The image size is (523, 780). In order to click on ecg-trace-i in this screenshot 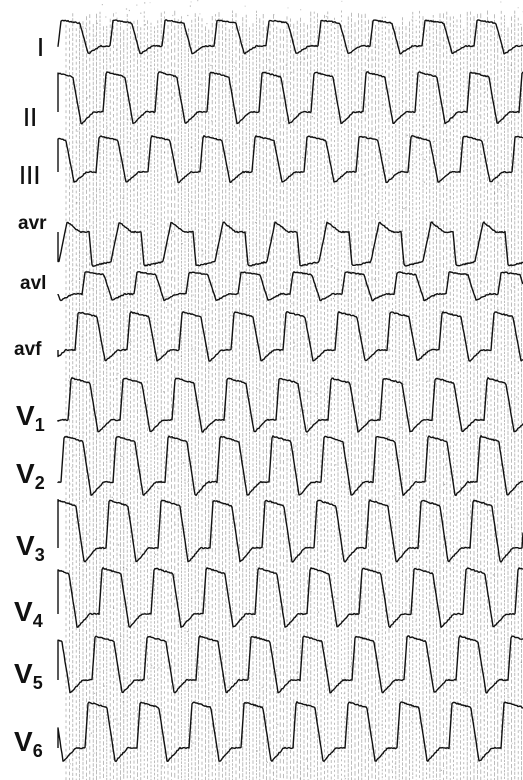, I will do `click(290, 37)`.